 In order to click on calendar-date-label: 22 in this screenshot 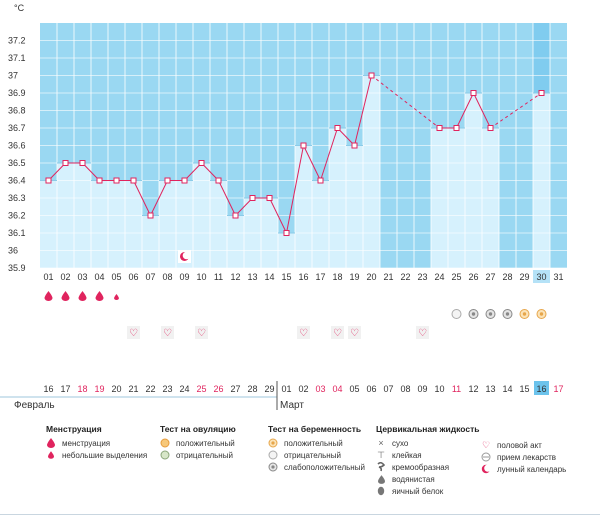, I will do `click(150, 389)`.